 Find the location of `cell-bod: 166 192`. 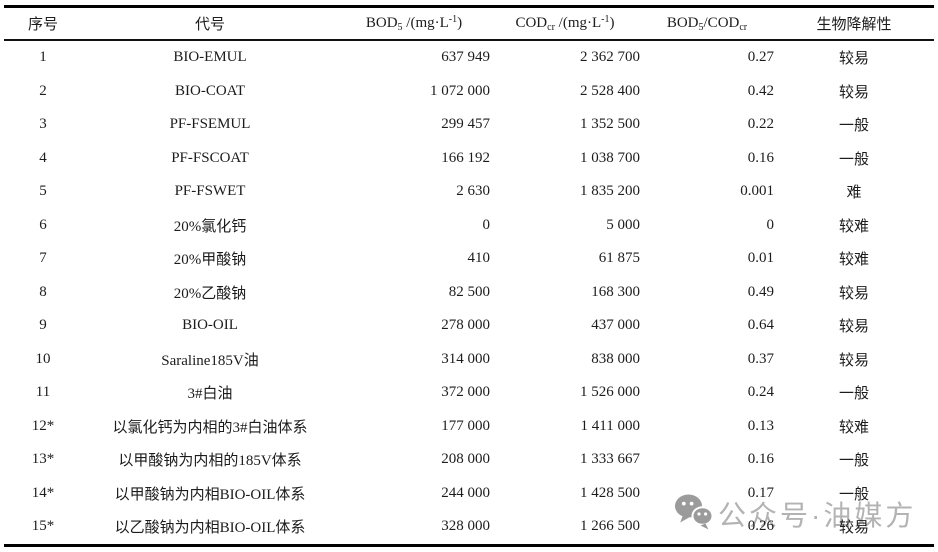

cell-bod: 166 192 is located at coordinates (465, 157).